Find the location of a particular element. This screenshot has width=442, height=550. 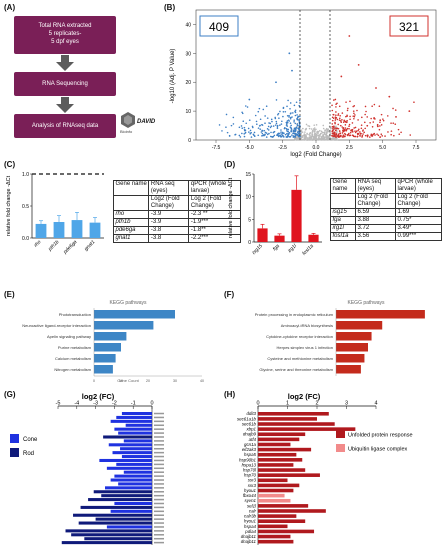

h-gene-label: ssr3 is located at coordinates (252, 480).